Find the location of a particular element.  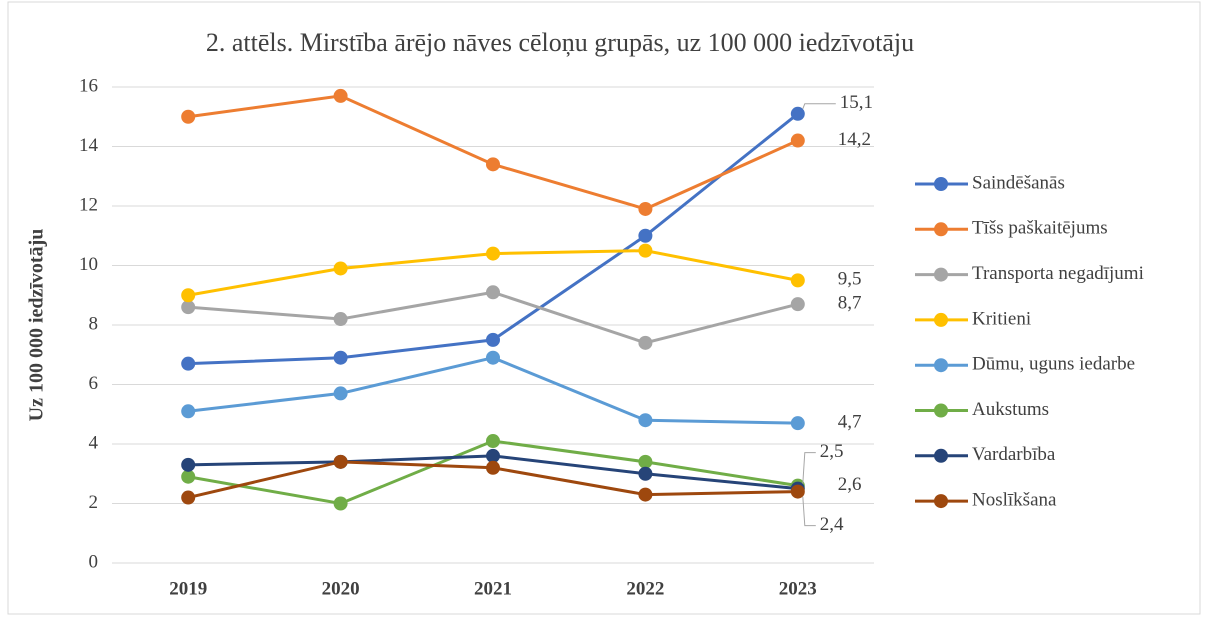

y-tick-label: 0 is located at coordinates (94, 561).